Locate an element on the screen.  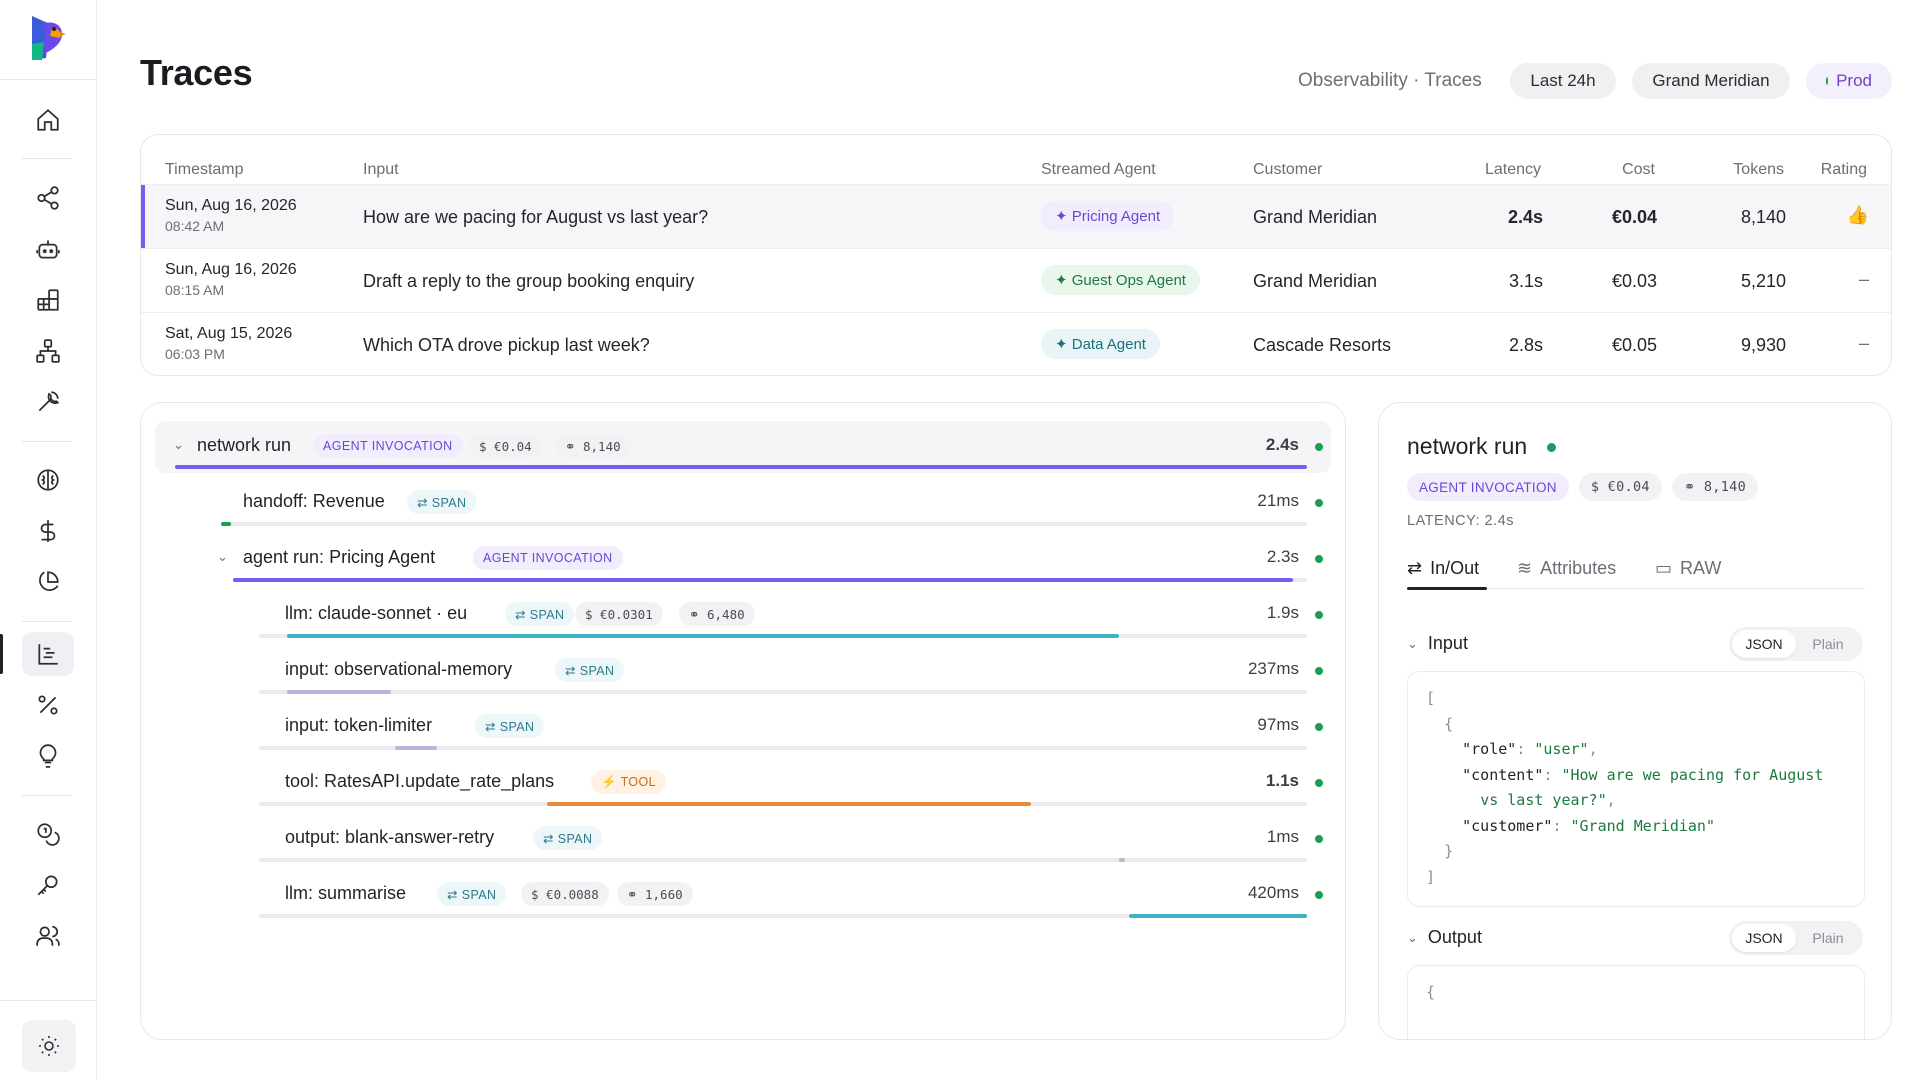
span-row-observational-memory: input: observational-memory ⇄ SPAN 237ms is located at coordinates (743, 671).